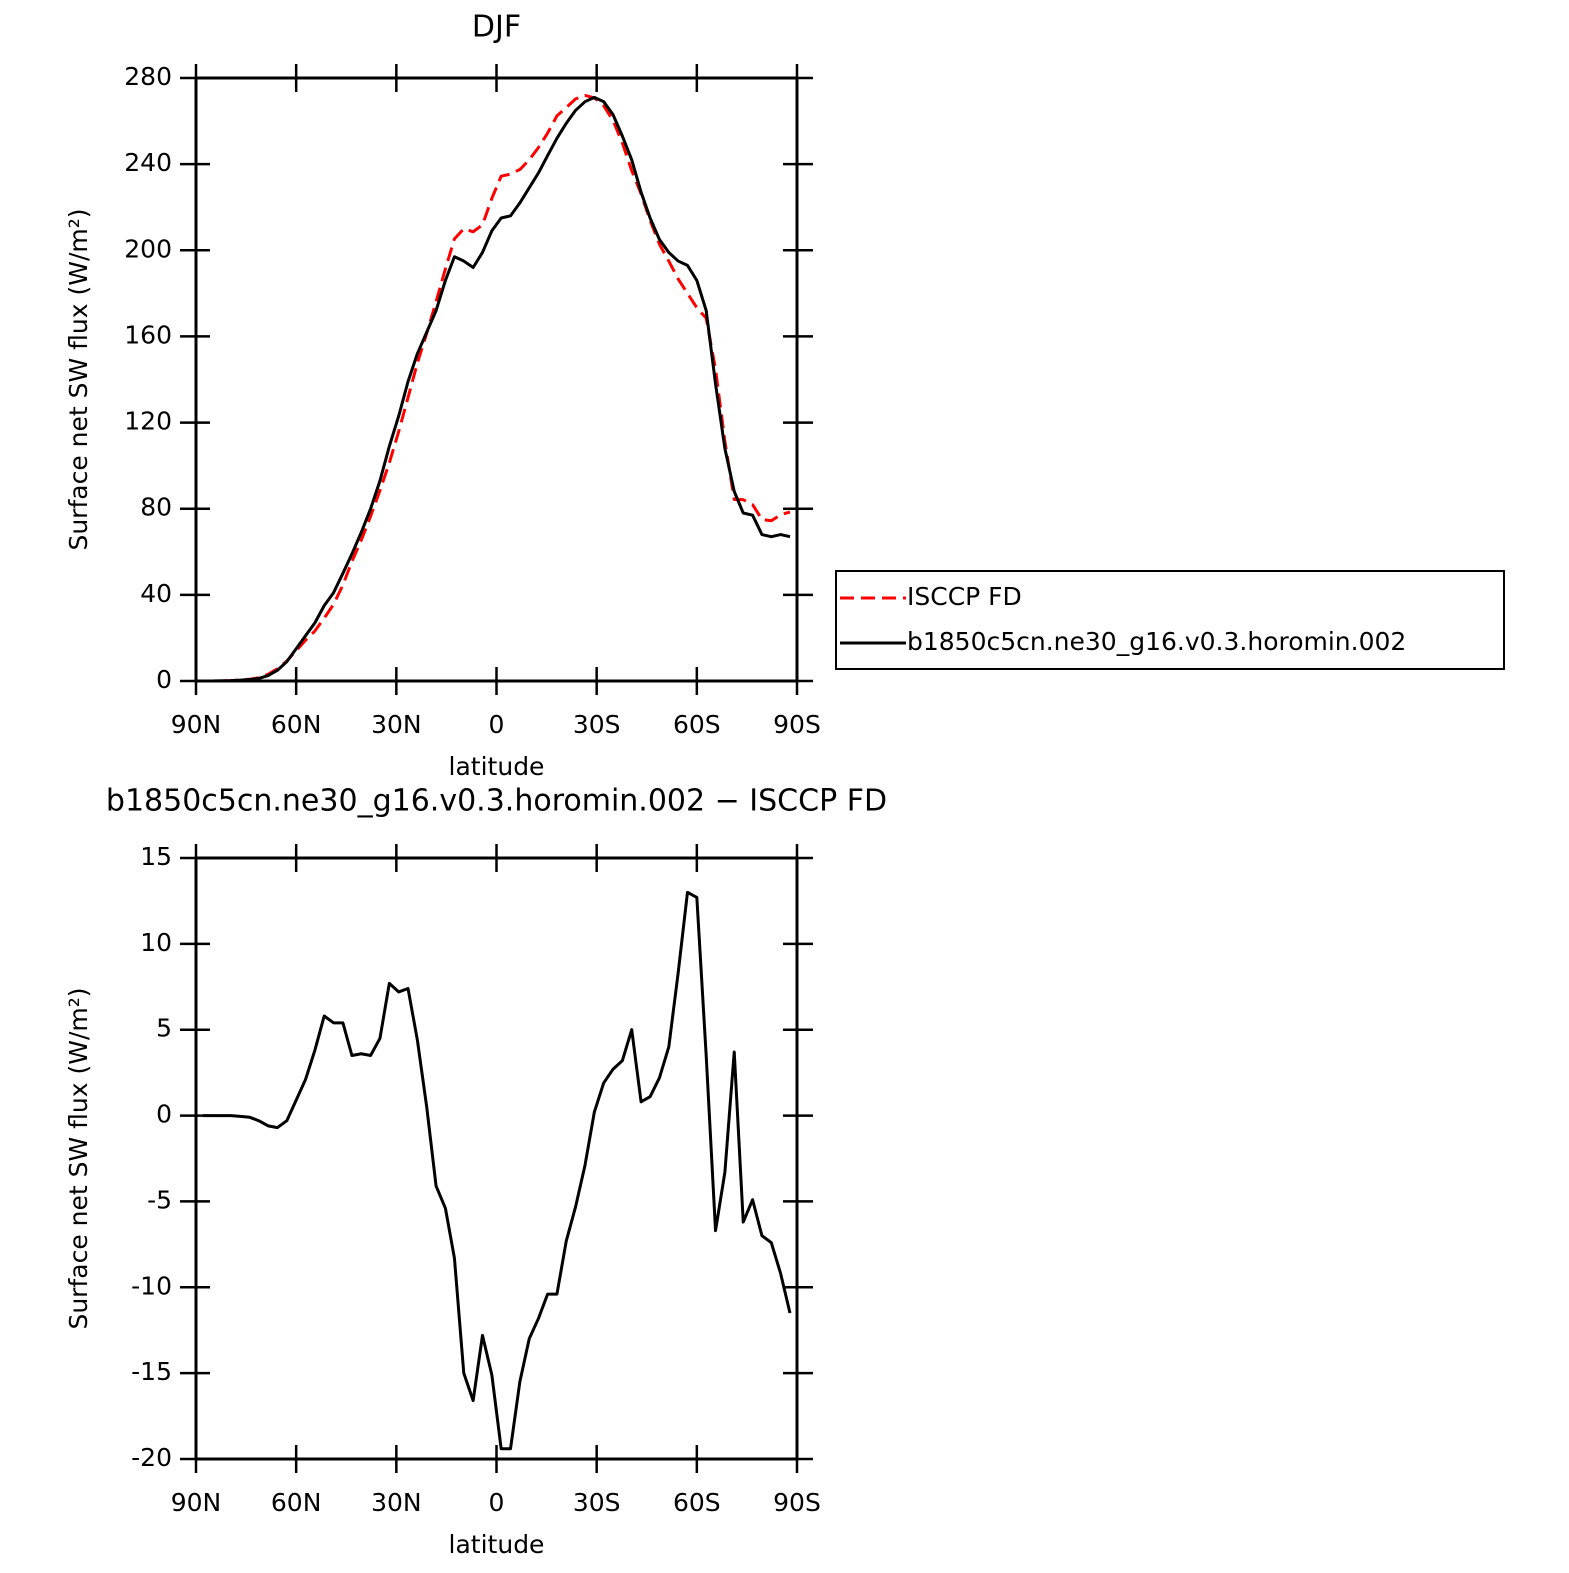 This screenshot has width=1569, height=1573. Describe the element at coordinates (1156, 641) in the screenshot. I see `legend-label: b1850c5cn.ne30_g16.v0.3.horomin.002` at that location.